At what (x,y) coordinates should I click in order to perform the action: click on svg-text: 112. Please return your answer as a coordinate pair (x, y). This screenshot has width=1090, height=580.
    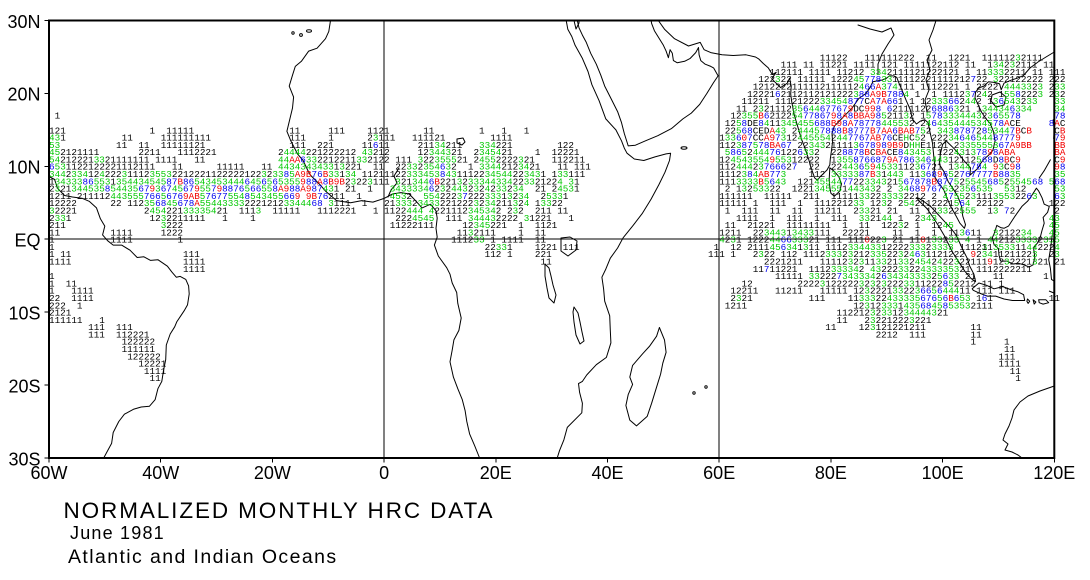
    Looking at the image, I should click on (789, 254).